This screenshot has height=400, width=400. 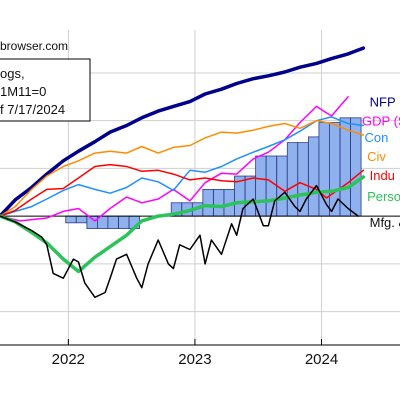 I want to click on note-line-1: ogs,, so click(x=12, y=73).